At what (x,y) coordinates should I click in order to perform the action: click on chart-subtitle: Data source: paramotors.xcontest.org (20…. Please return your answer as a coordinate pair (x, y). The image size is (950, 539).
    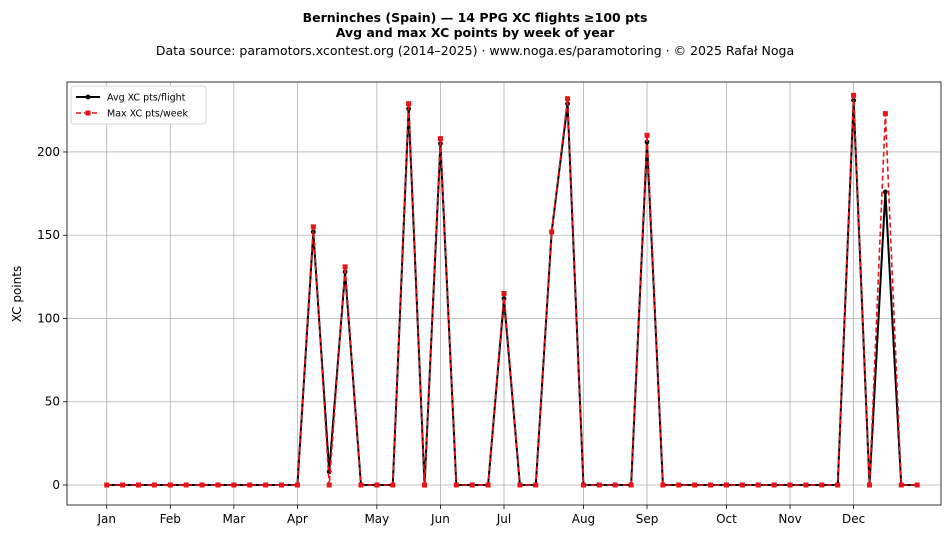
    Looking at the image, I should click on (475, 50).